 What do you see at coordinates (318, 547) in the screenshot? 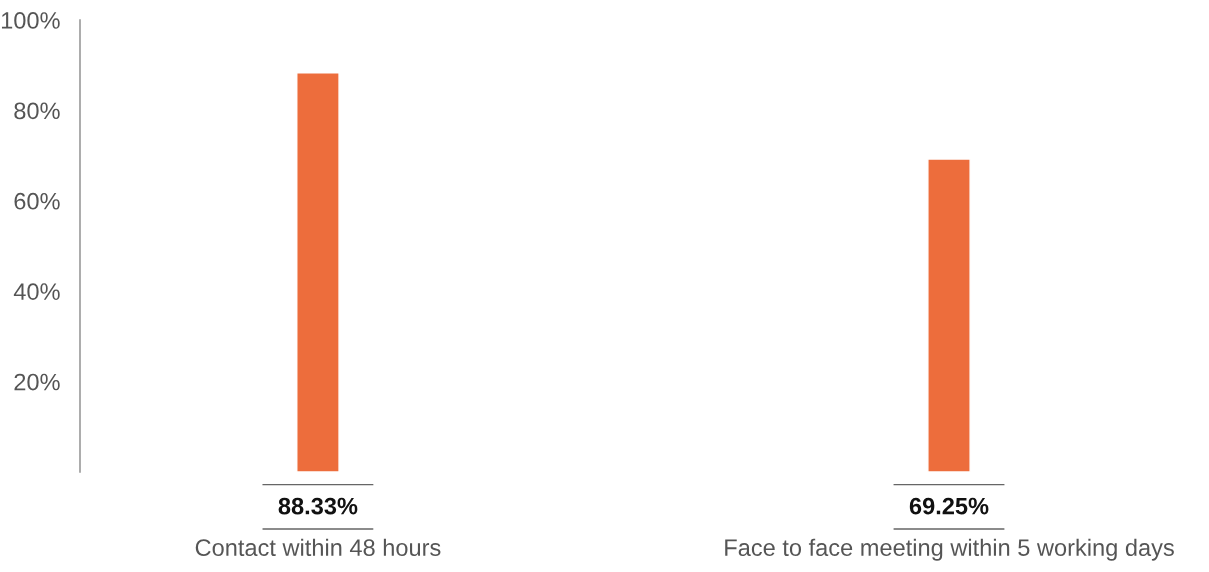
I see `x-tick-label: Contact within 48 hours` at bounding box center [318, 547].